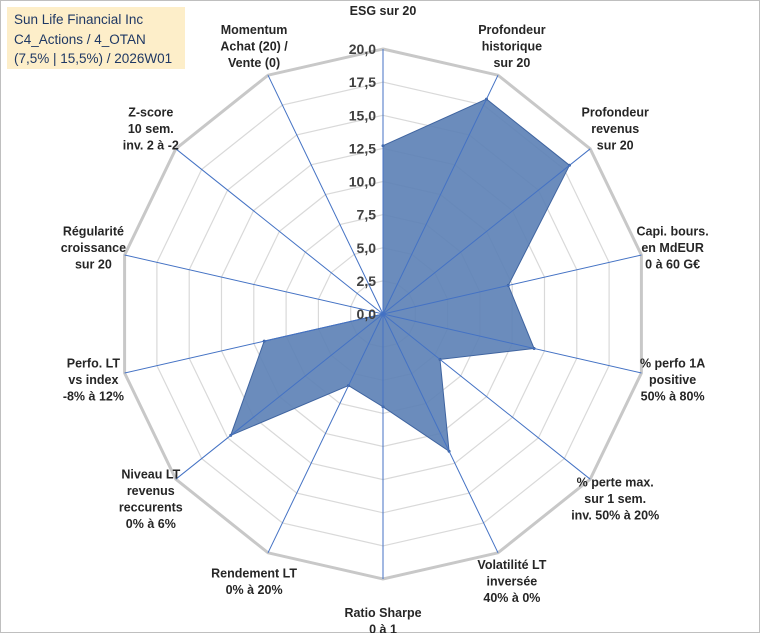  I want to click on axis-label-11-line-1: croissance, so click(93, 248).